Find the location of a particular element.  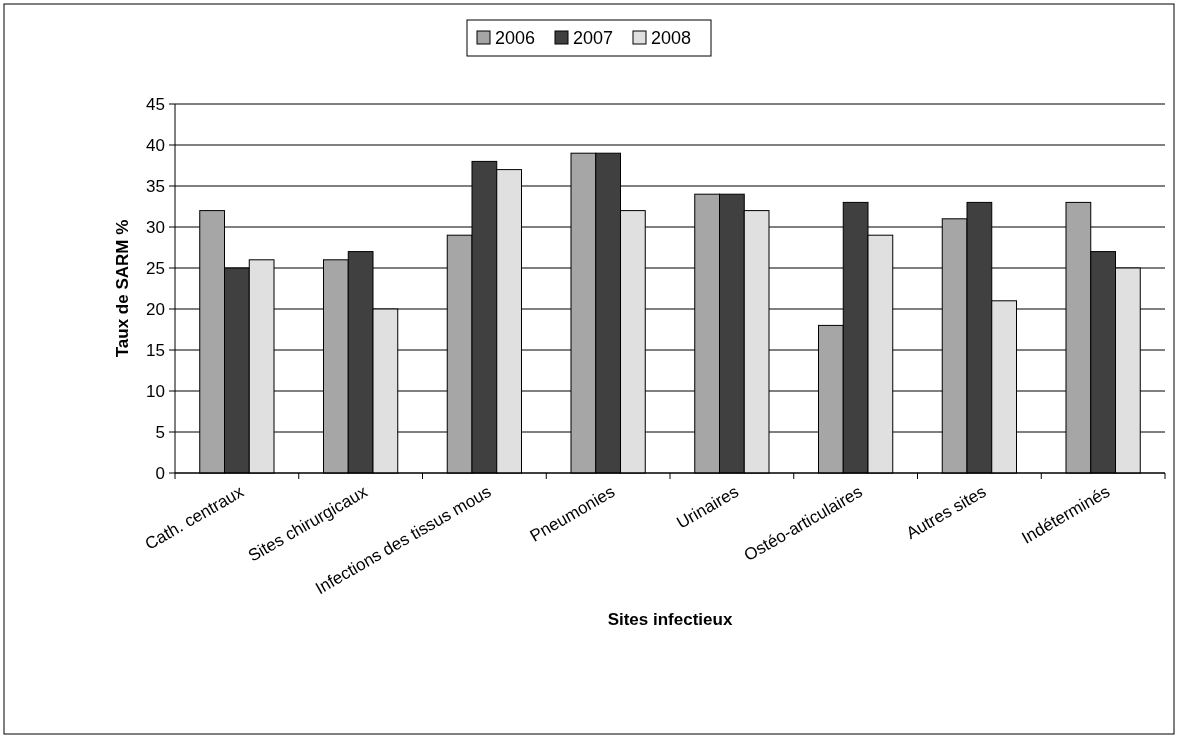

y-tick-label: 0 is located at coordinates (160, 473).